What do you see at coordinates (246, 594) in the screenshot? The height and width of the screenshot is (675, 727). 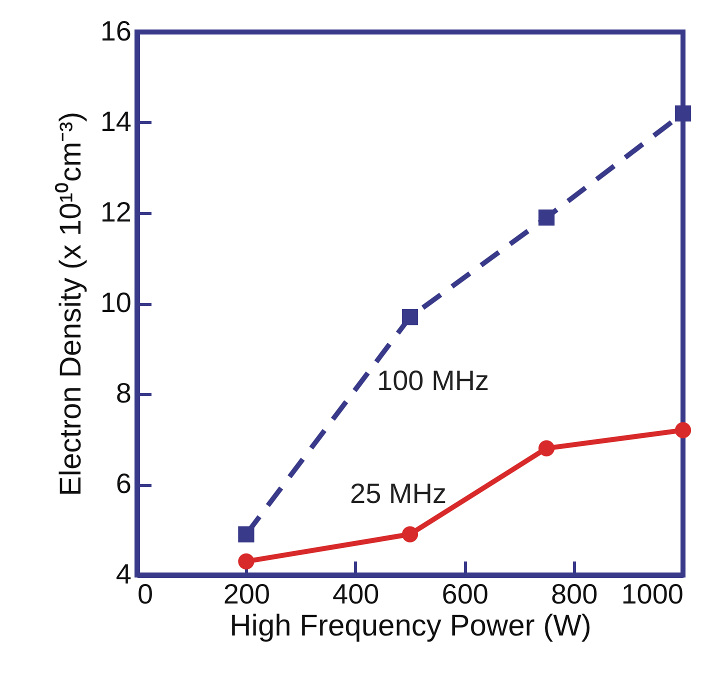 I see `x-tick-label: 200` at bounding box center [246, 594].